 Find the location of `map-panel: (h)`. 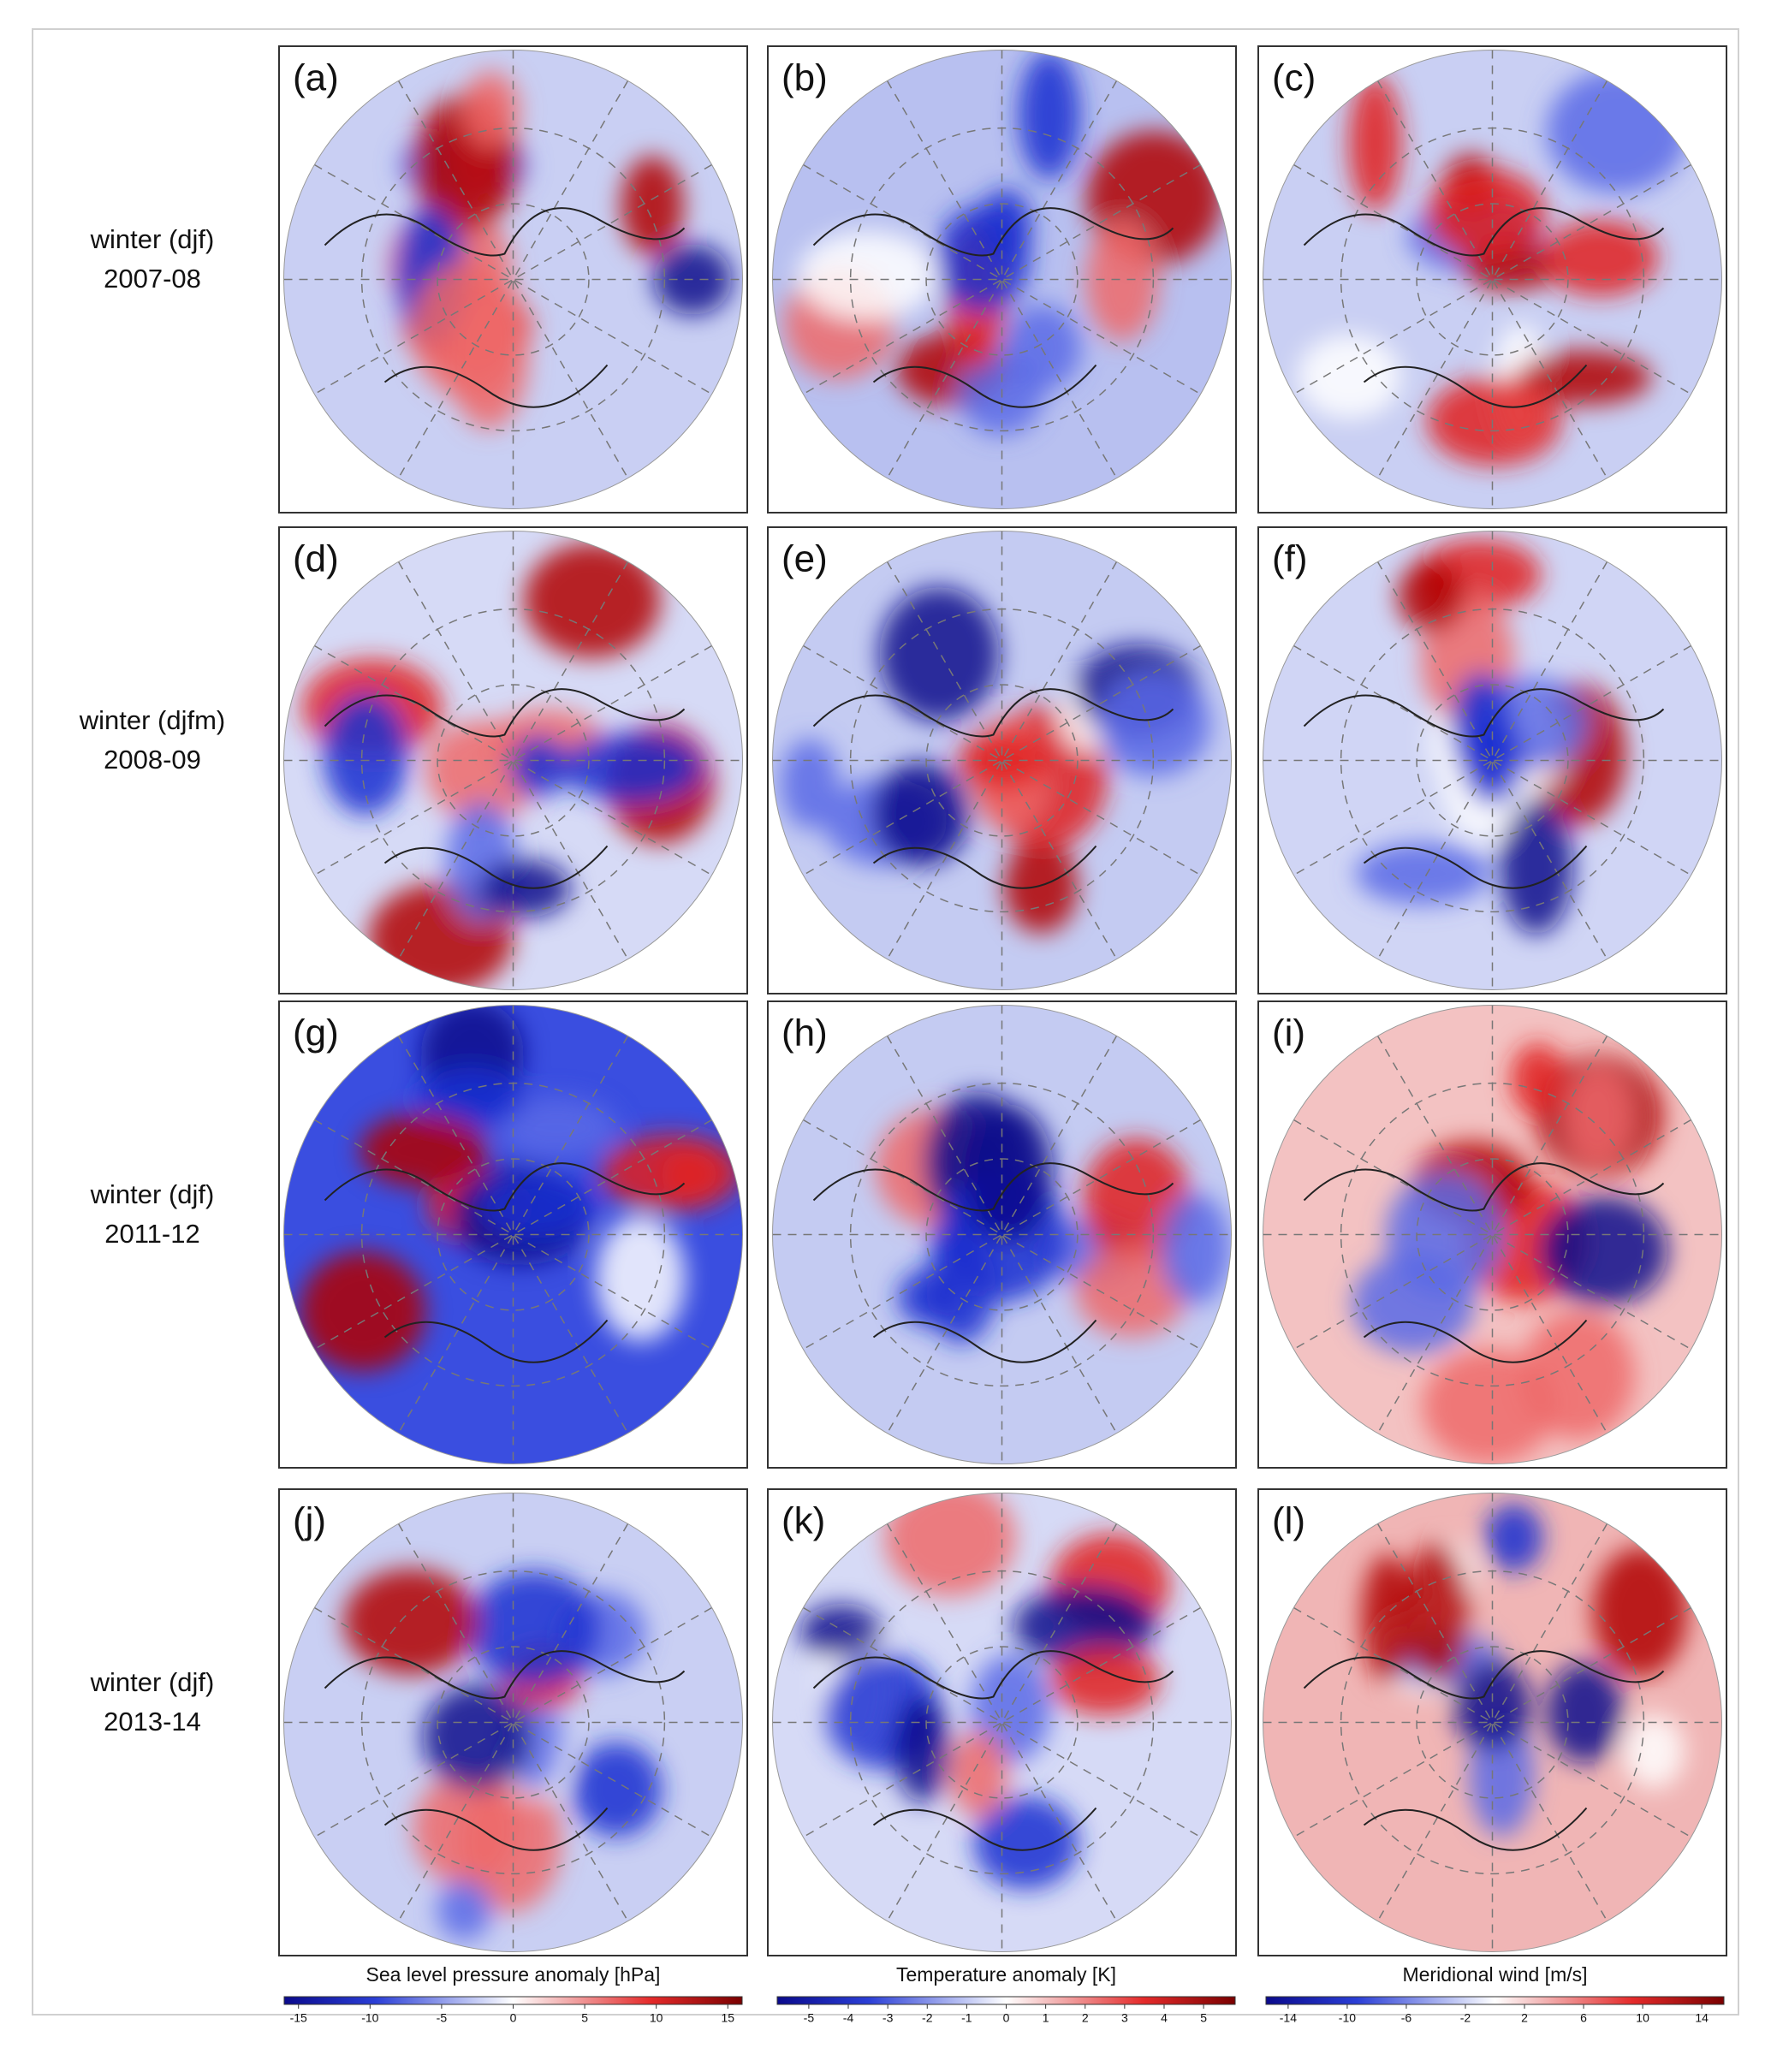

map-panel: (h) is located at coordinates (1002, 1234).